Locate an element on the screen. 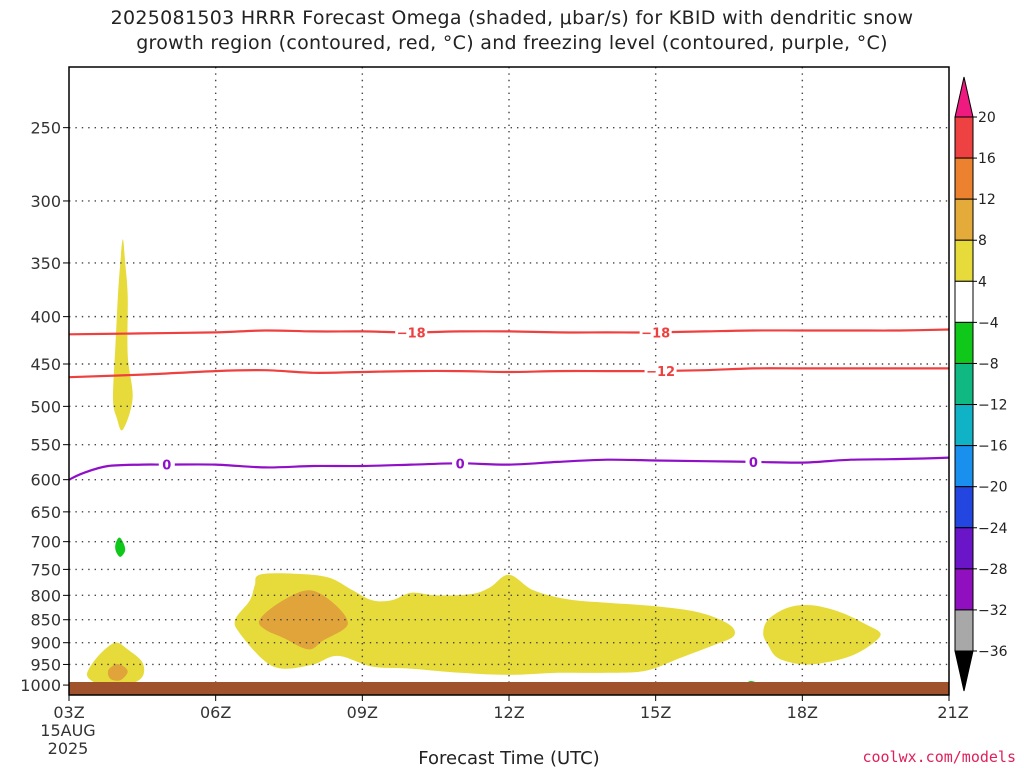 This screenshot has height=768, width=1024. x-tick-label-0: 03Z is located at coordinates (68, 712).